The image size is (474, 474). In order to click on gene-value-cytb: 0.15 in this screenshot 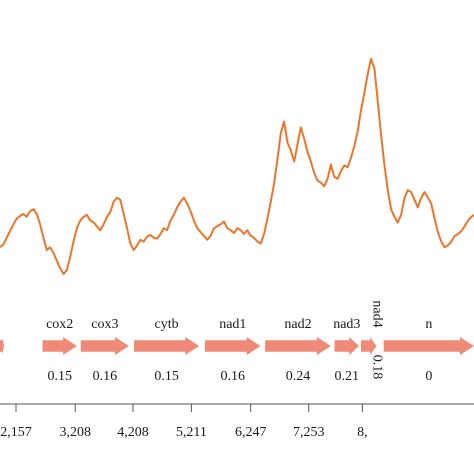, I will do `click(166, 376)`.